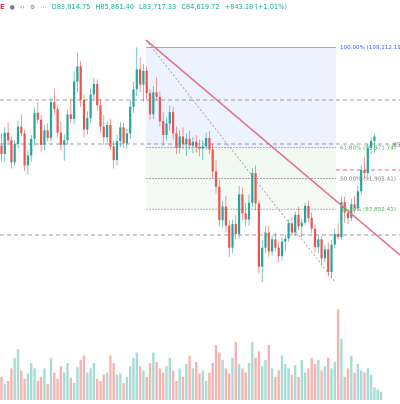 This screenshot has width=400, height=404. What do you see at coordinates (43, 7) in the screenshot?
I see `more-icon: ⋯` at bounding box center [43, 7].